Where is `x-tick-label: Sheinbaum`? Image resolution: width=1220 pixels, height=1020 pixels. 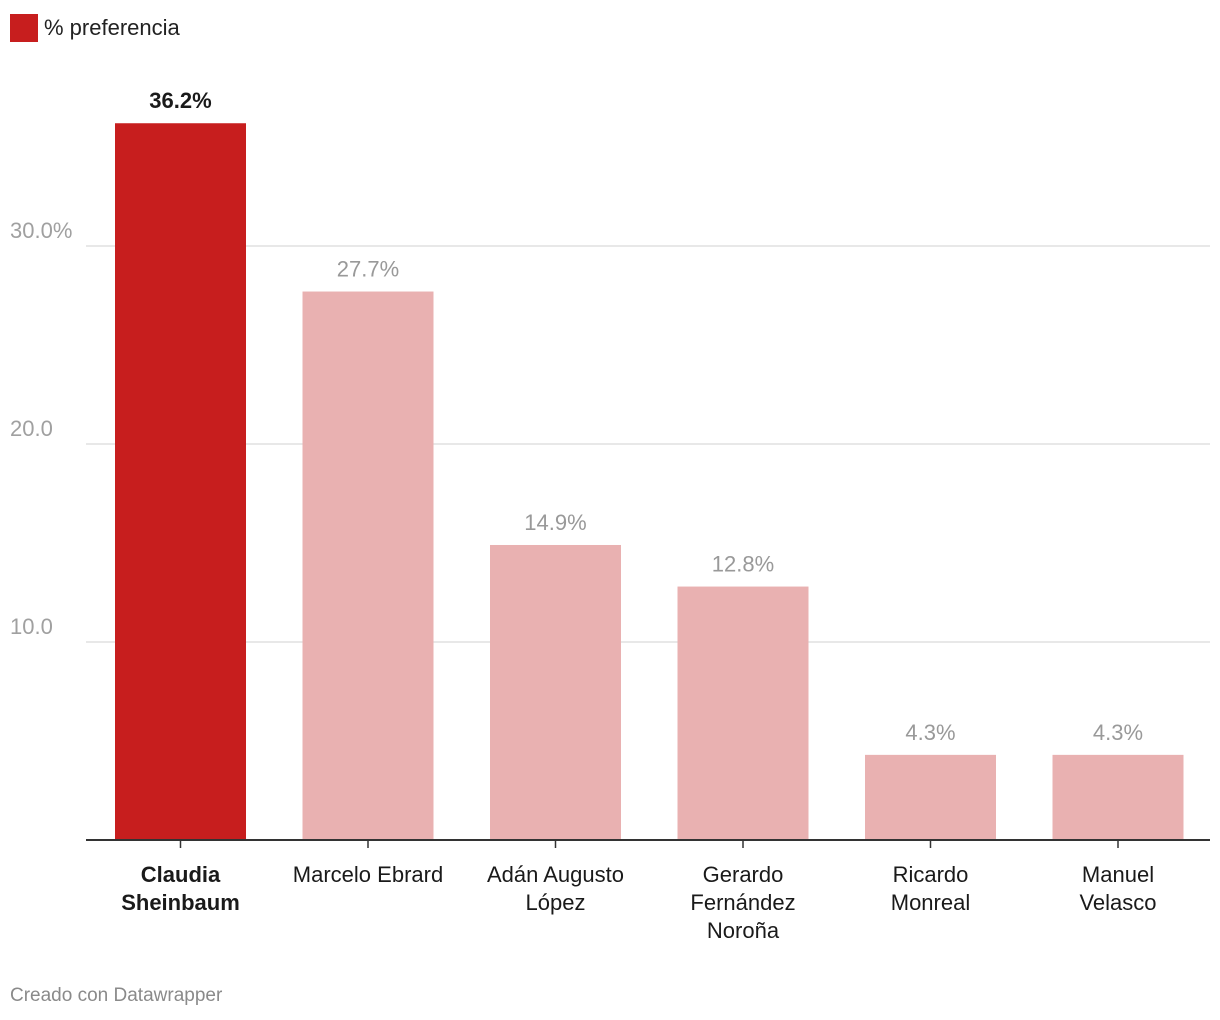 x-tick-label: Sheinbaum is located at coordinates (180, 902).